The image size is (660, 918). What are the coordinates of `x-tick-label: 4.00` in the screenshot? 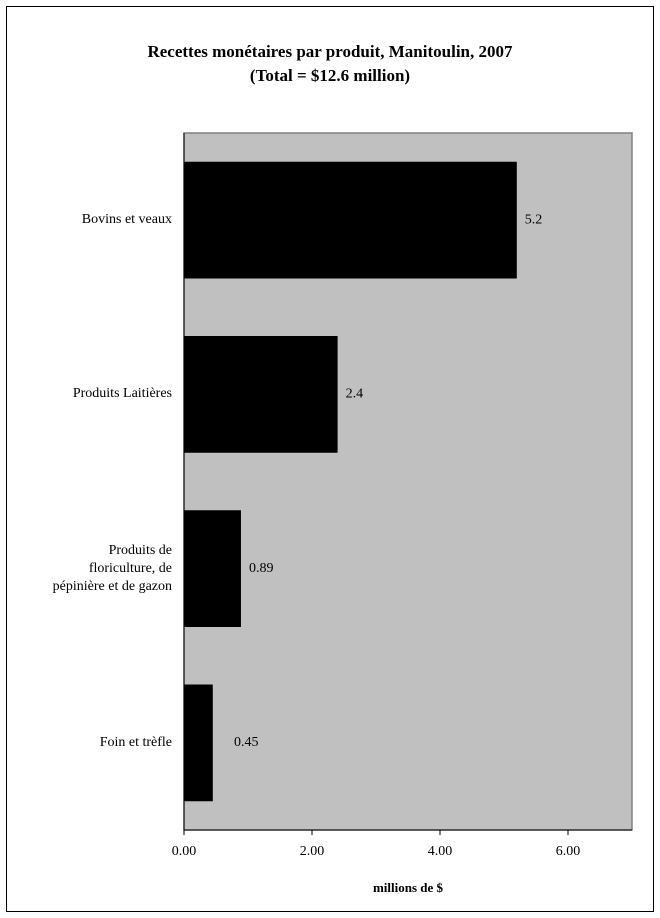 It's located at (440, 851).